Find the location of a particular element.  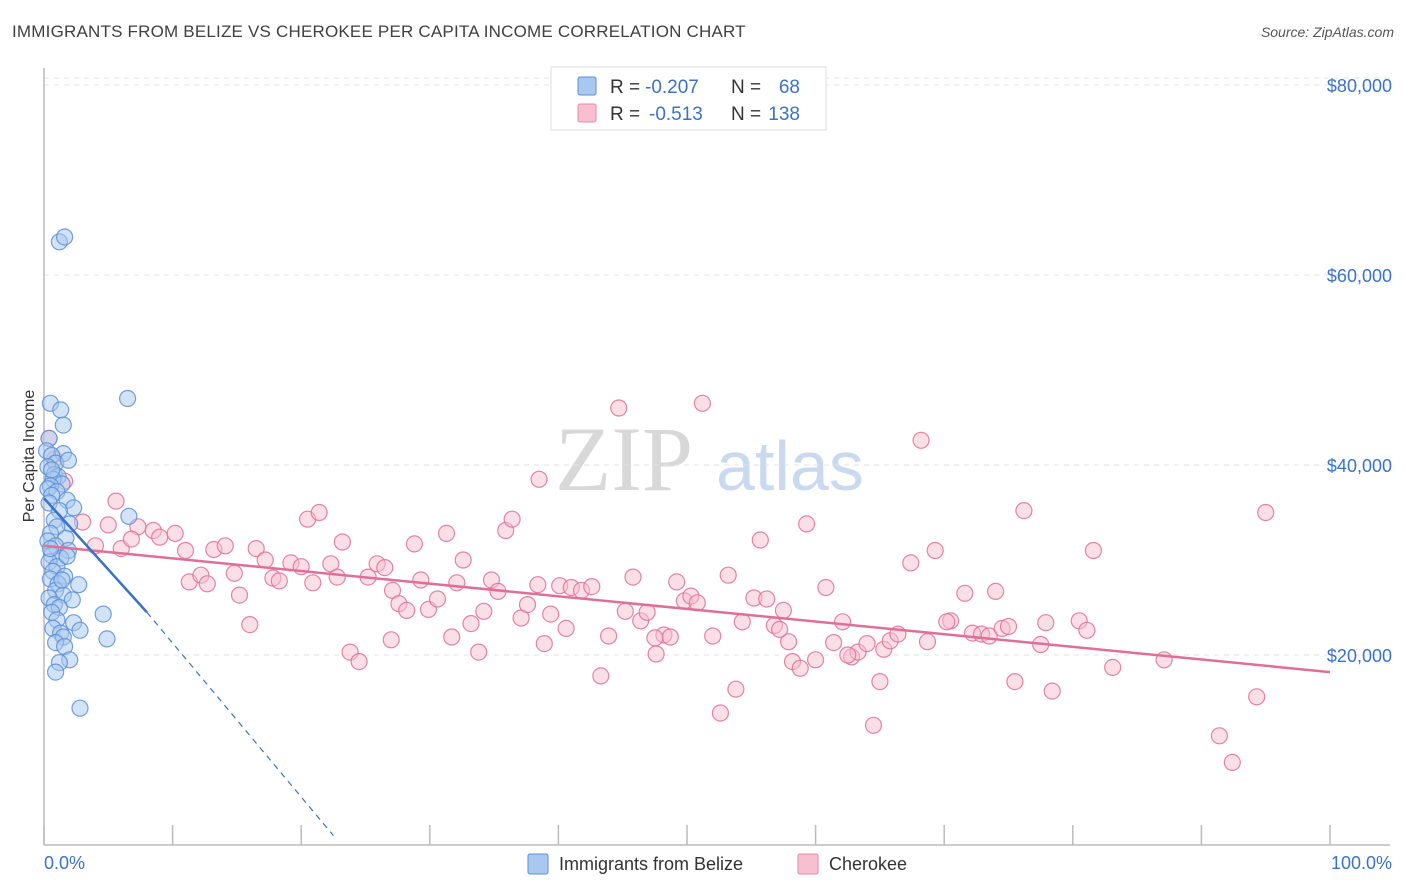

correlation-legend: R = -0.207 N = 68 R = -0.513 N = 138 is located at coordinates (688, 98).